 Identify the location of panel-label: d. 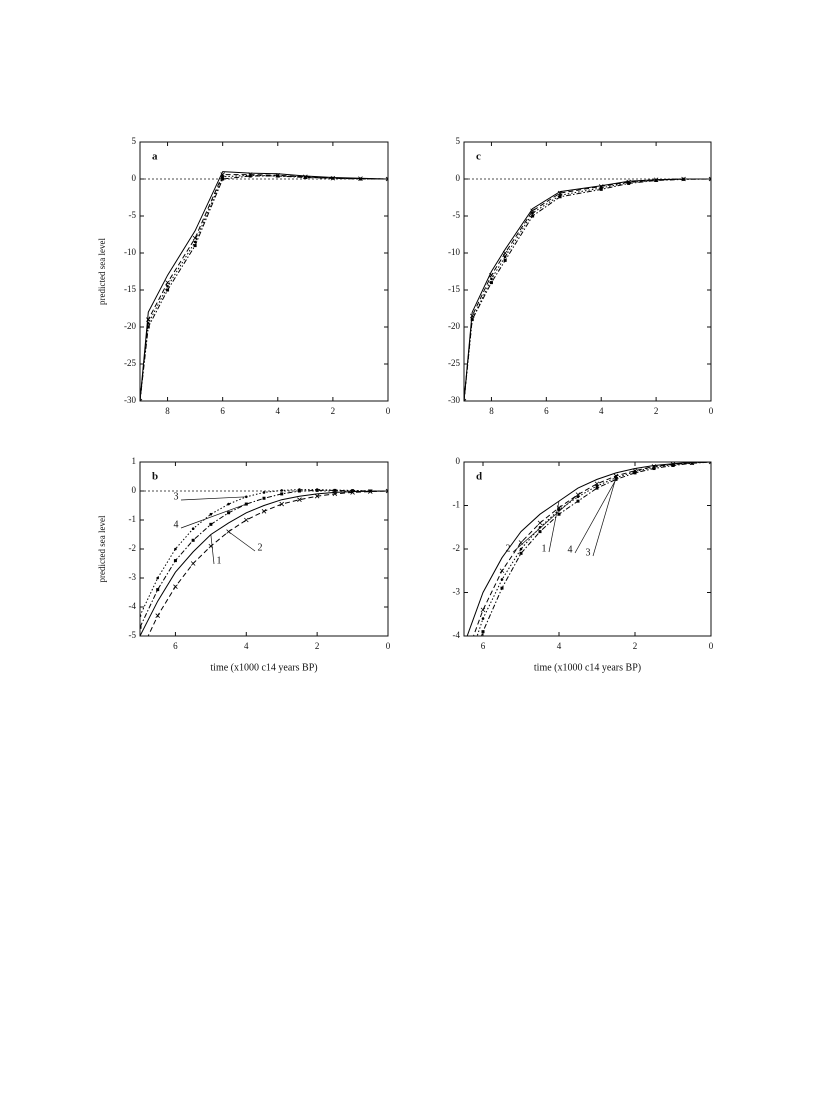
(479, 477).